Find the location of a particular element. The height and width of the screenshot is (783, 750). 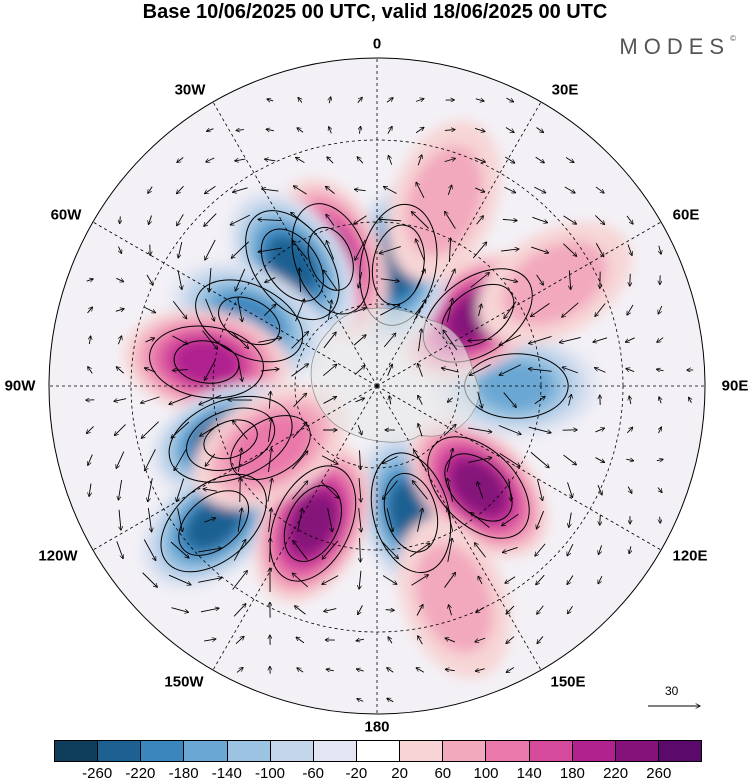

lon-label-180: 180 is located at coordinates (377, 727).